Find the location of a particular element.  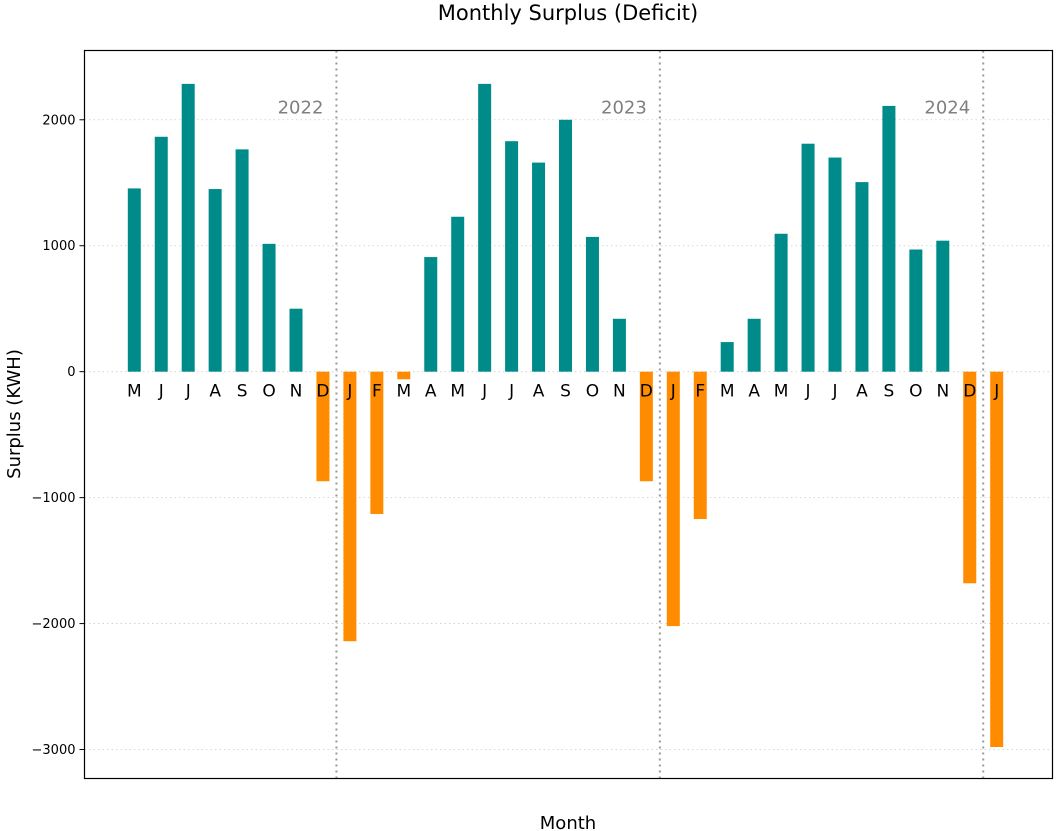

y-tick-label: −2000 is located at coordinates (54, 624).